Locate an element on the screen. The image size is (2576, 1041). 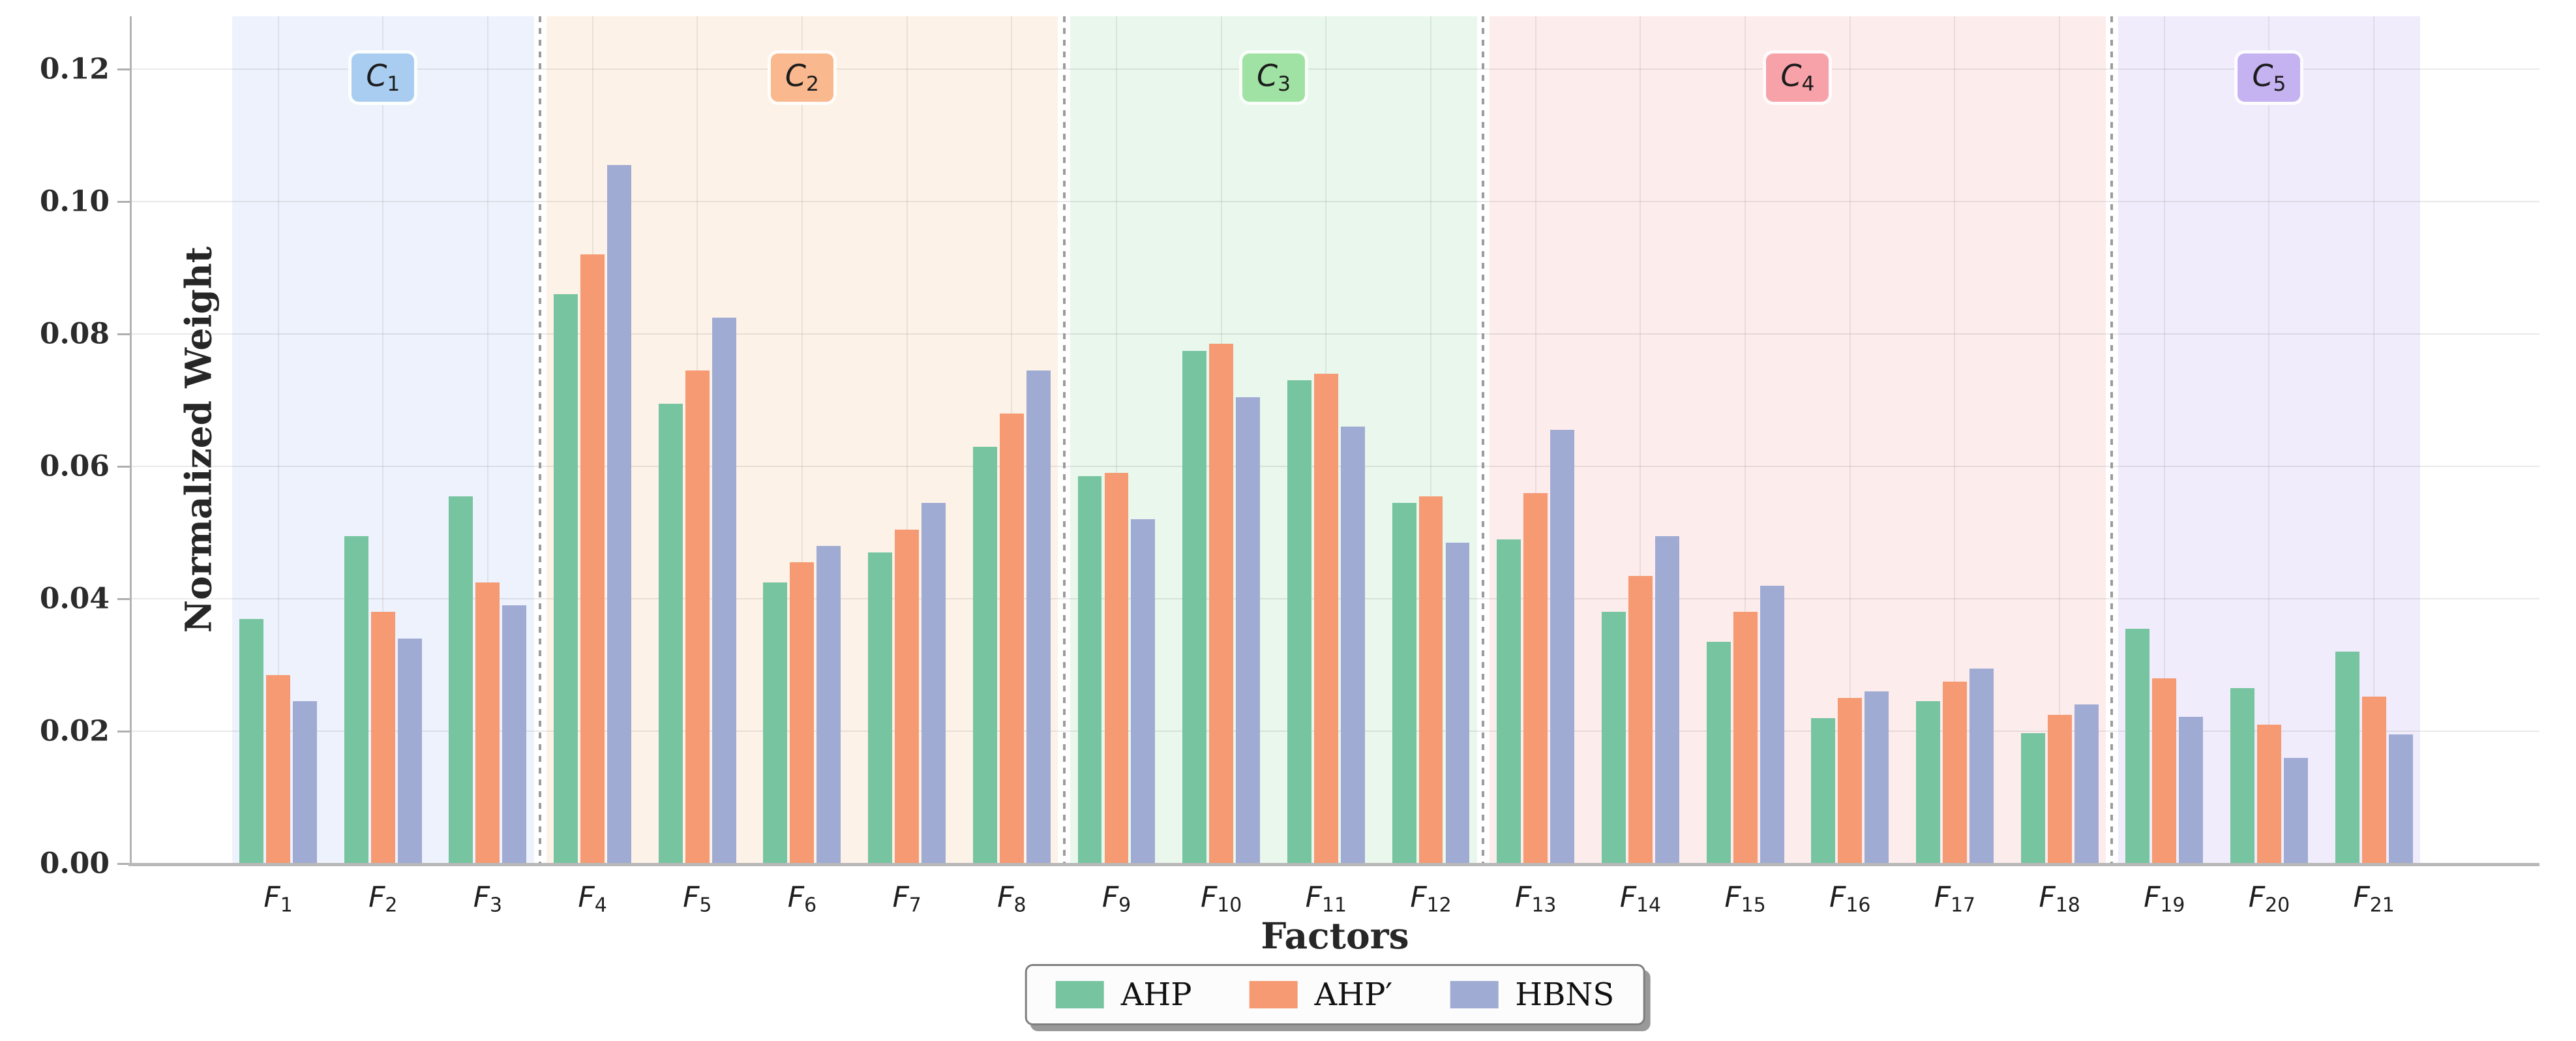
bar-F14-AHP is located at coordinates (1613, 738).